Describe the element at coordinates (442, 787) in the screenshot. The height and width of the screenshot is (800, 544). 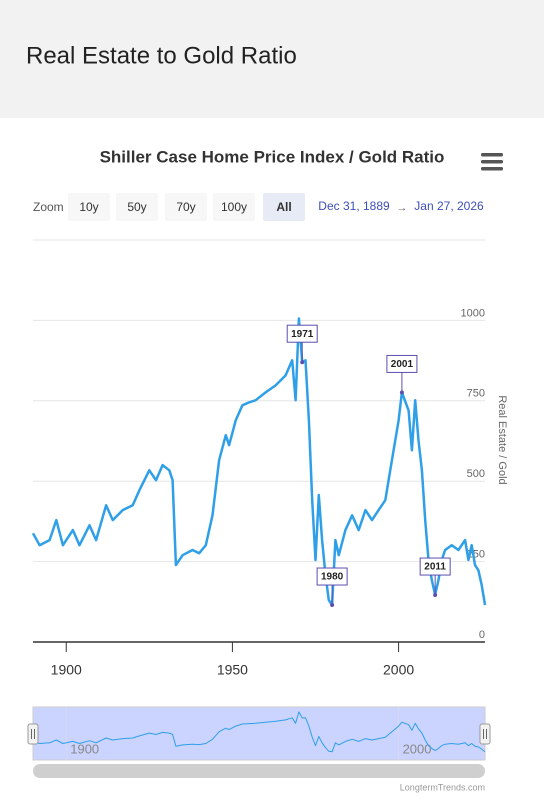
I see `credit: LongtermTrends.com` at that location.